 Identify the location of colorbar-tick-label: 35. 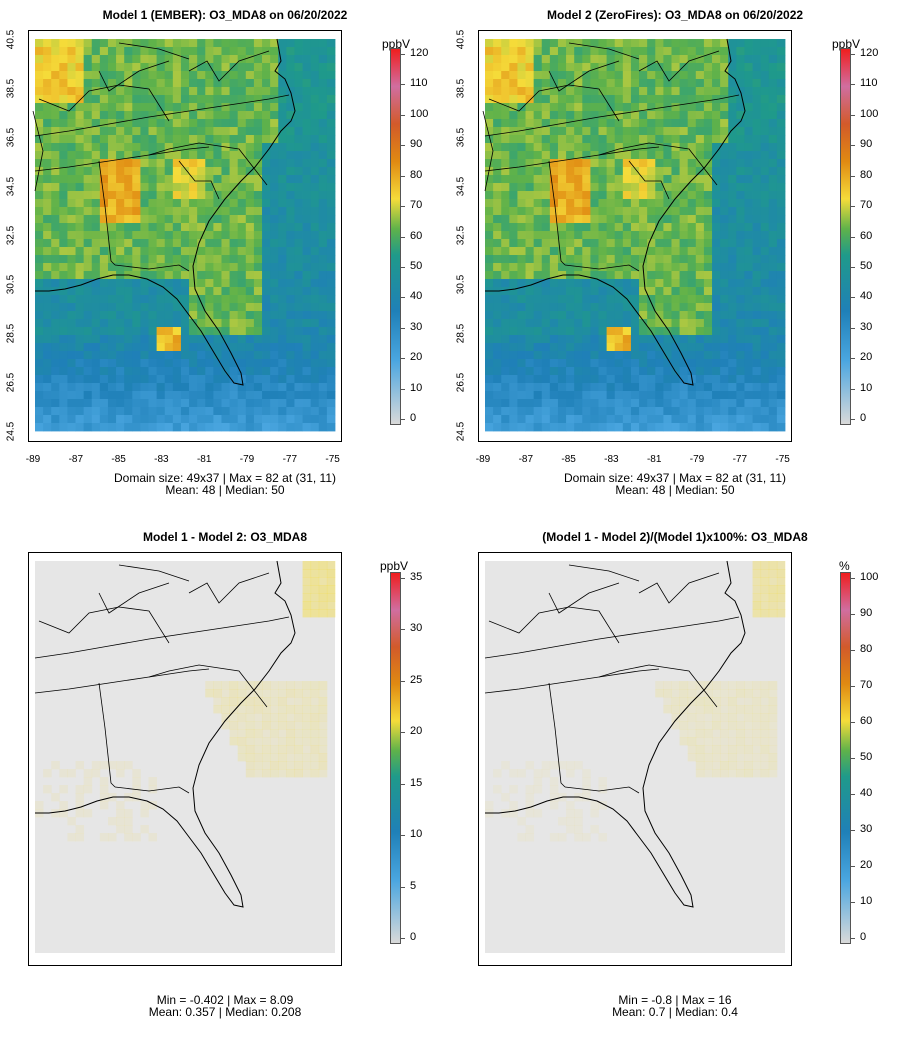
(416, 577).